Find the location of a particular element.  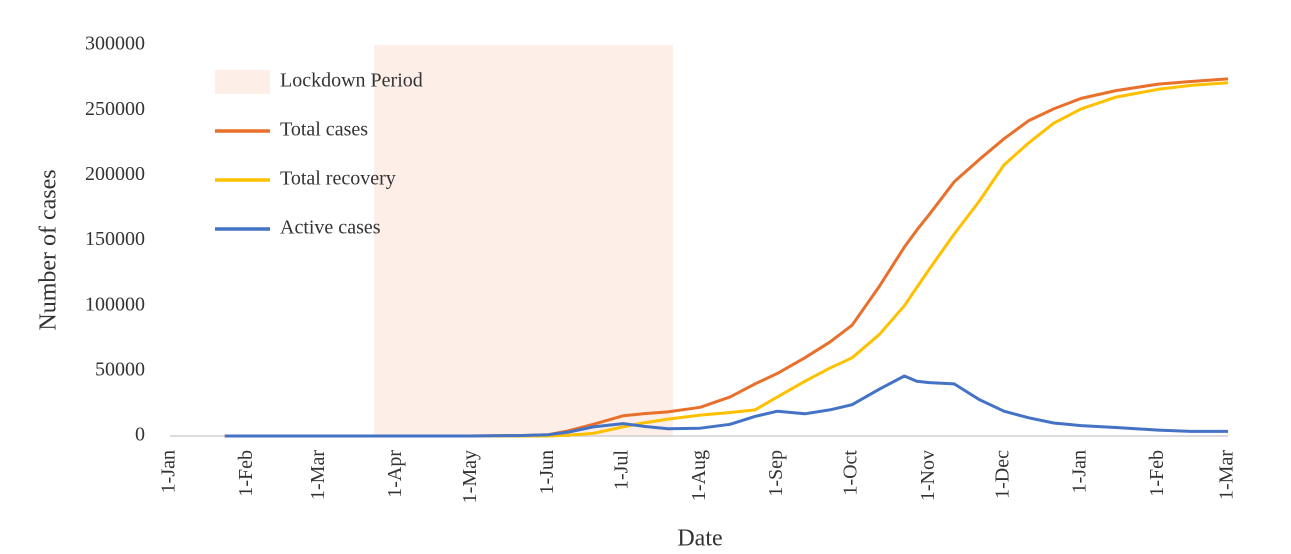

x-tick-label: 1-Sep is located at coordinates (776, 473).